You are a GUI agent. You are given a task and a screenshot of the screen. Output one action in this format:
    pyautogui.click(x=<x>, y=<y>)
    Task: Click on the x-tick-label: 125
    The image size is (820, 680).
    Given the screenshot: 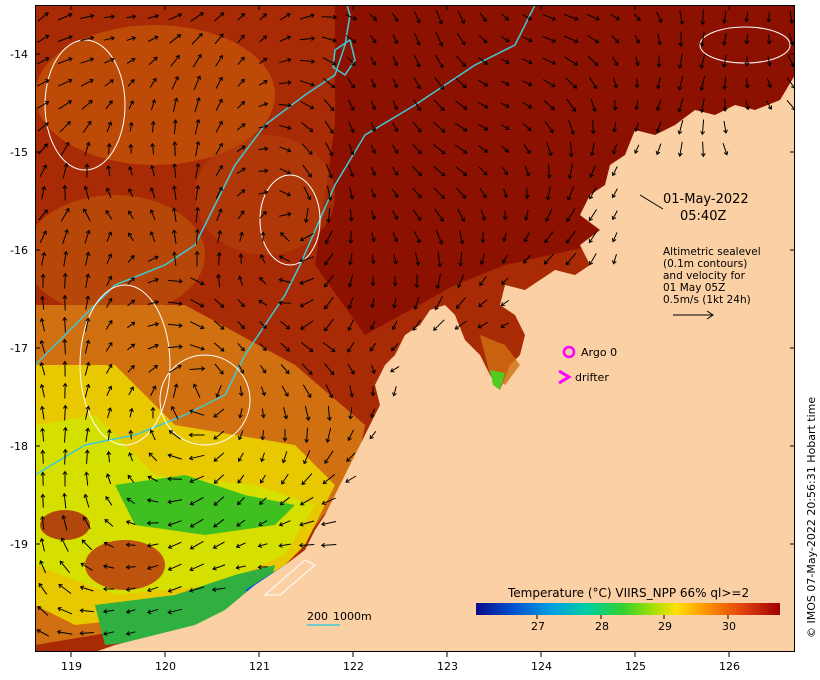 What is the action you would take?
    pyautogui.click(x=635, y=666)
    